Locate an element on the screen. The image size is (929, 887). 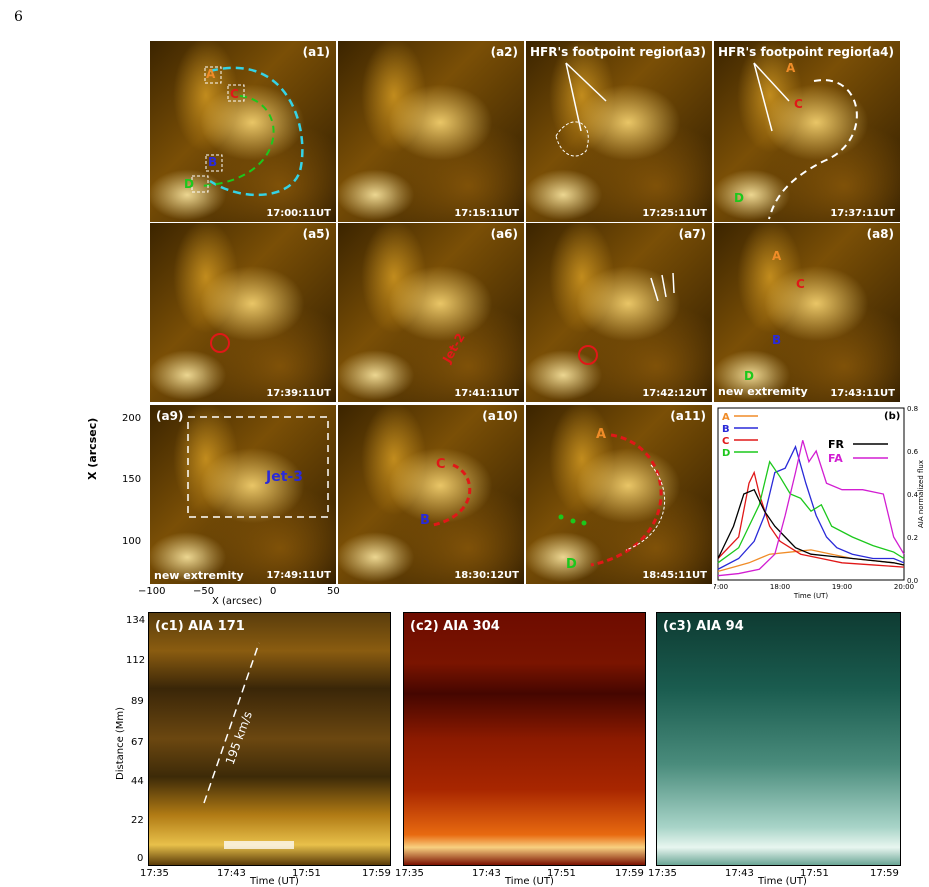
a9-ytick: 200 is located at coordinates (132, 418).